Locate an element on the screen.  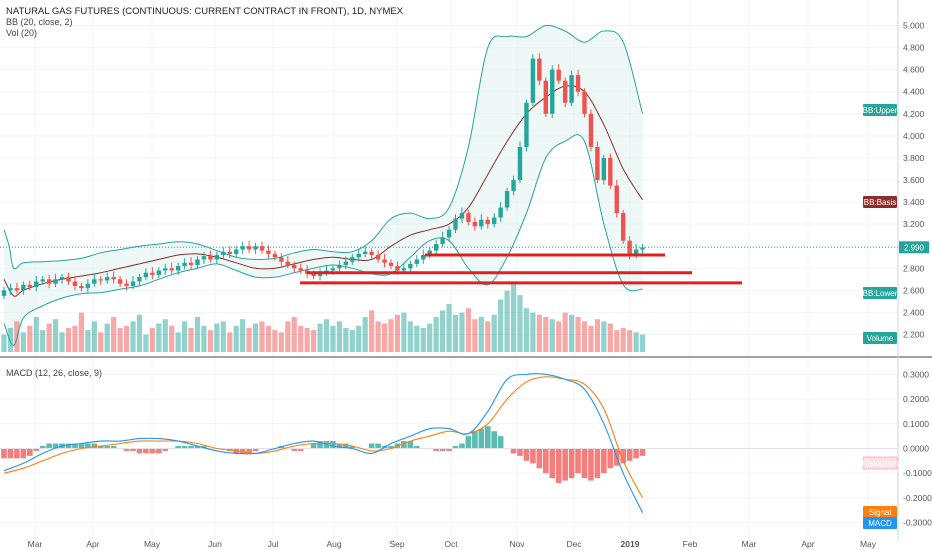
bb-upper-badge: BB:Upper is located at coordinates (880, 110).